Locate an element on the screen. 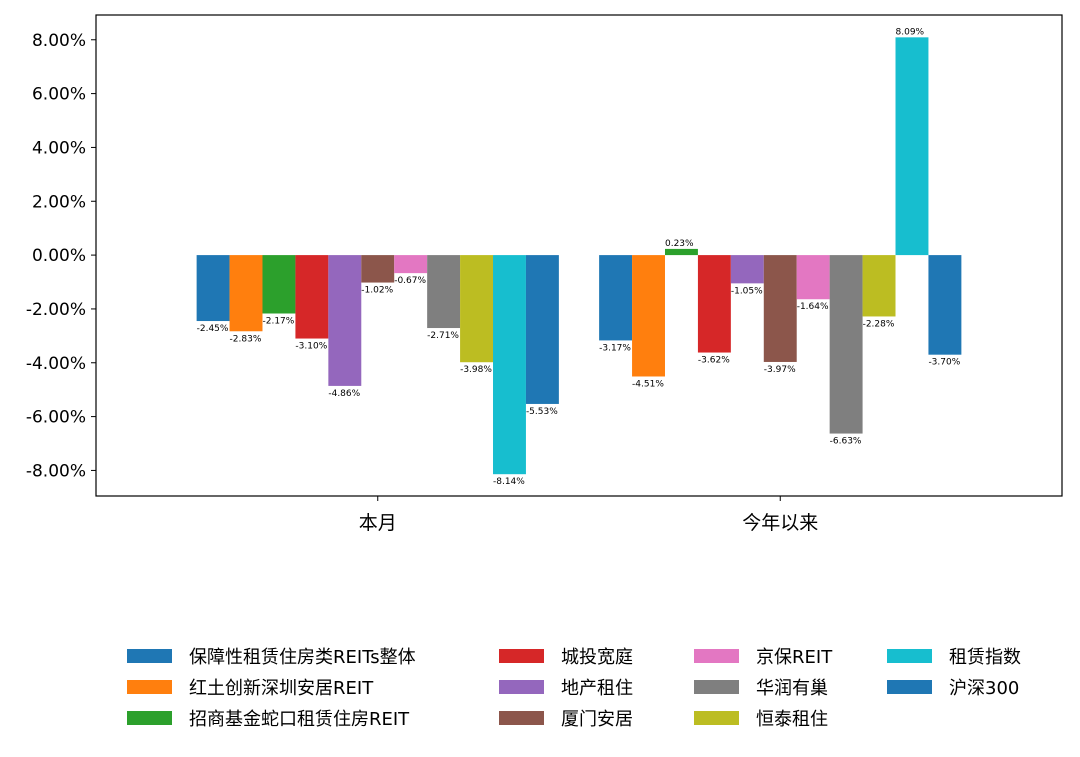 The height and width of the screenshot is (757, 1080). y-tick-label: -4.00% is located at coordinates (56, 364).